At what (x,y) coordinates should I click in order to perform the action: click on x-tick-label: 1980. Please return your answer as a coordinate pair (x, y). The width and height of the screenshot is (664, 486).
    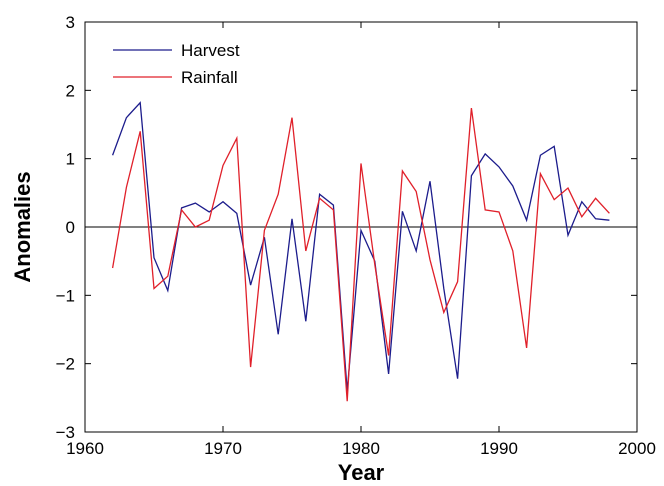
    Looking at the image, I should click on (361, 448).